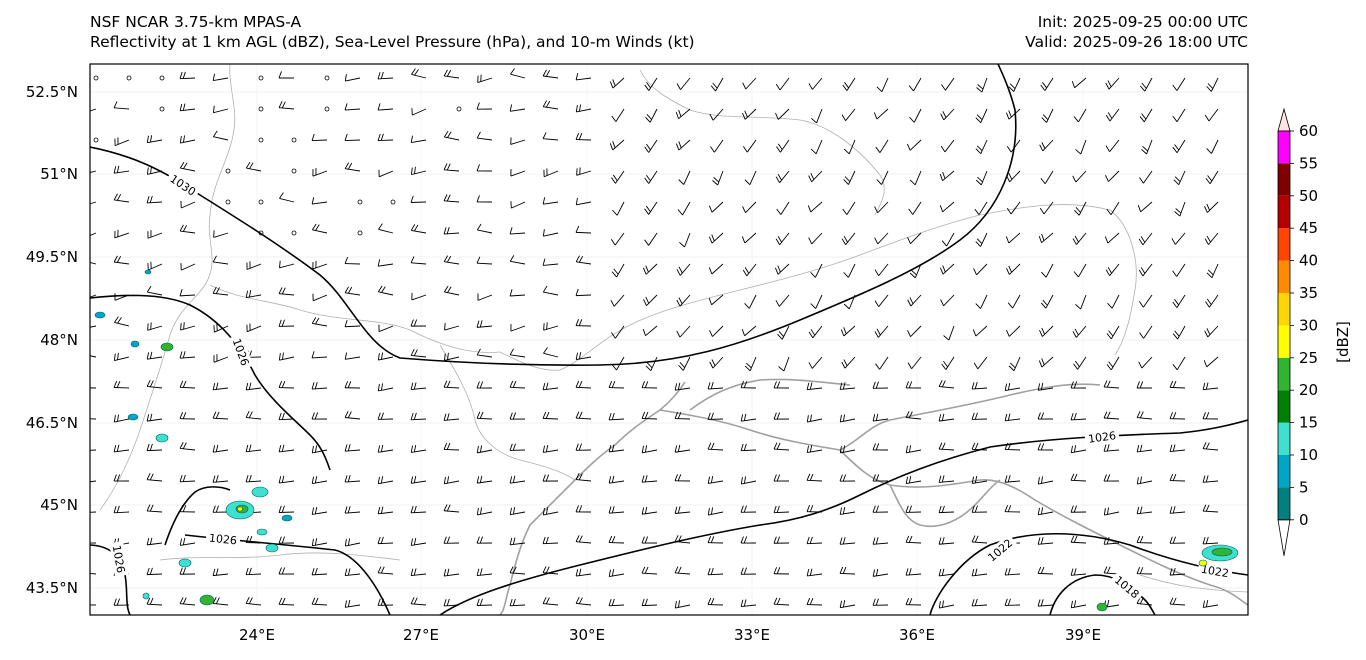 This screenshot has width=1366, height=660. I want to click on colorbar-tick-label: 20, so click(1308, 390).